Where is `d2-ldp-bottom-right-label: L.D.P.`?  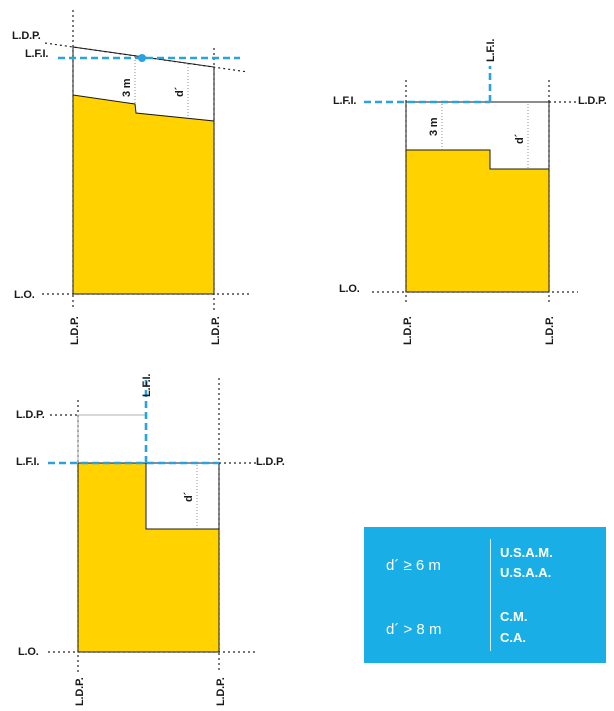 d2-ldp-bottom-right-label: L.D.P. is located at coordinates (550, 330).